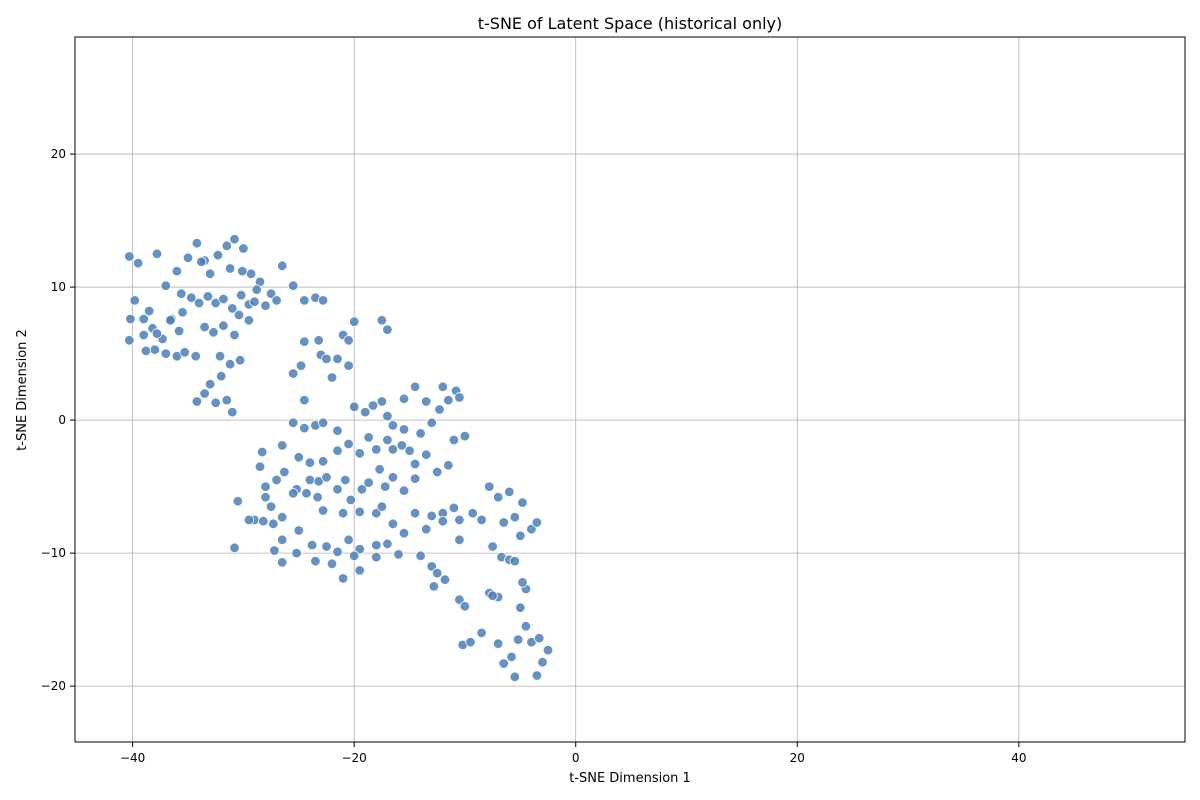 The width and height of the screenshot is (1200, 800). I want to click on y-axis-ticks: −20 −10 0 10 20, so click(58, 420).